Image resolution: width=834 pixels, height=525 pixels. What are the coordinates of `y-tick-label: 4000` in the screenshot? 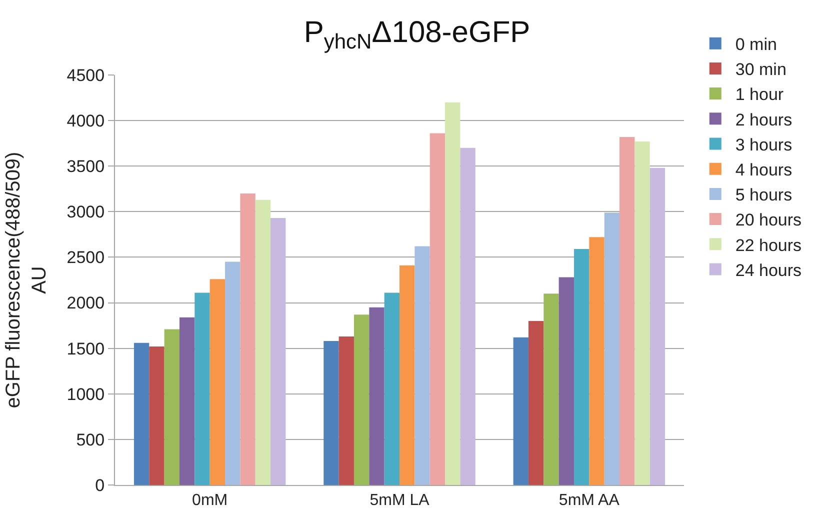 It's located at (85, 121).